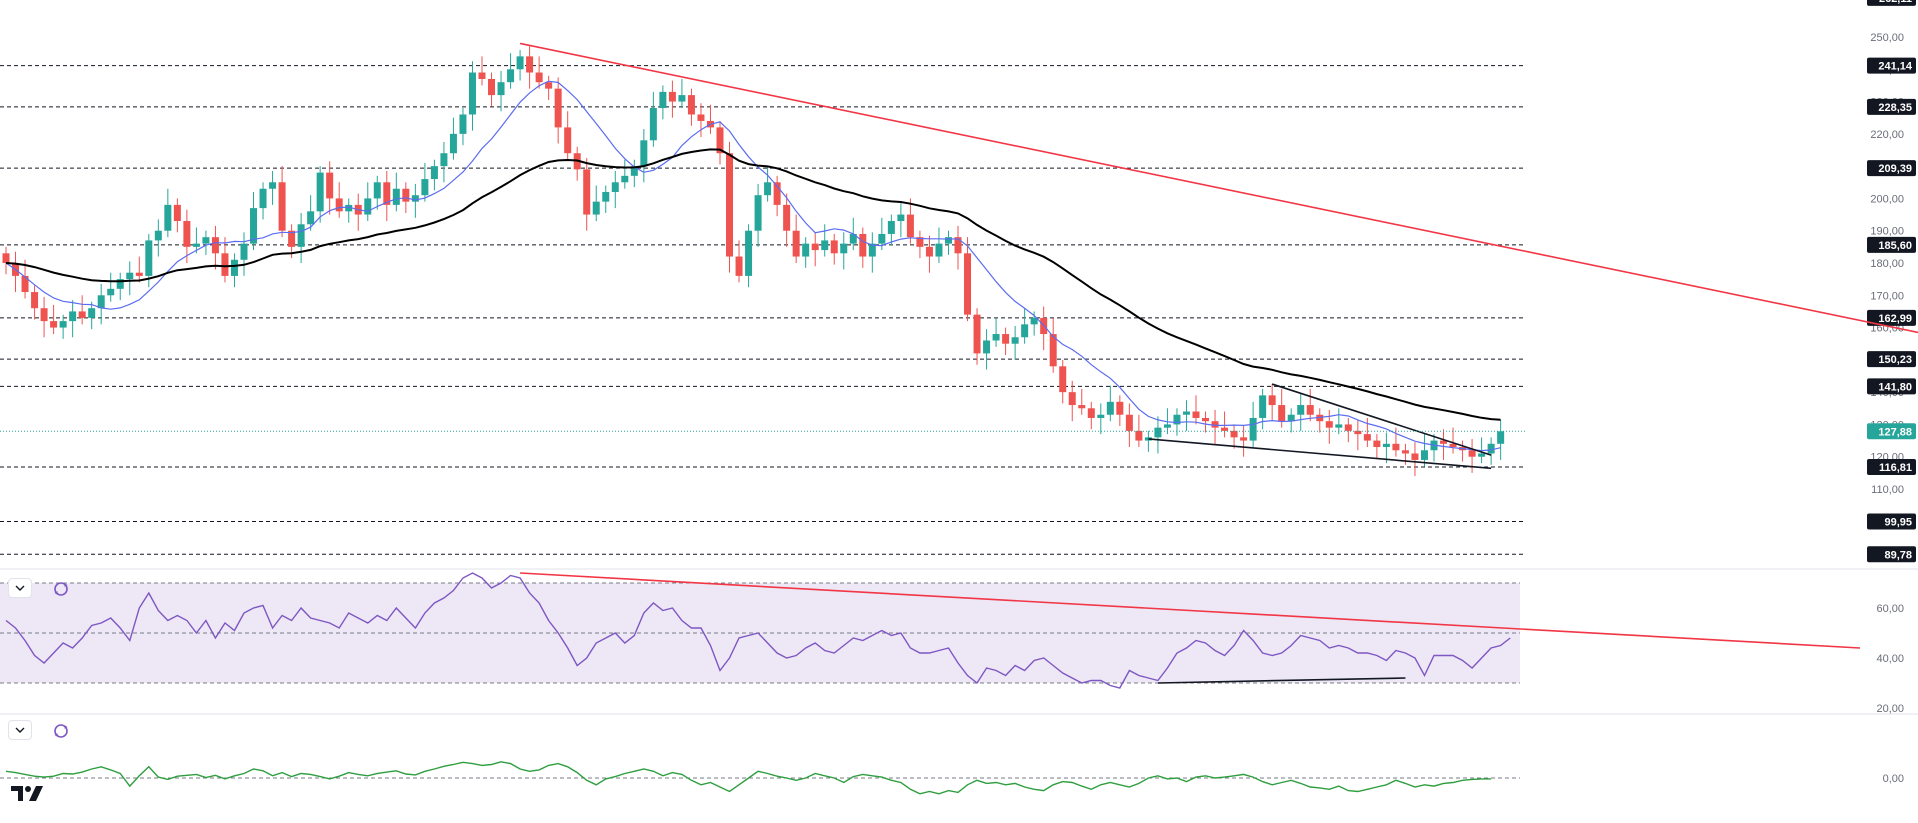  I want to click on sync-icon, so click(61, 589).